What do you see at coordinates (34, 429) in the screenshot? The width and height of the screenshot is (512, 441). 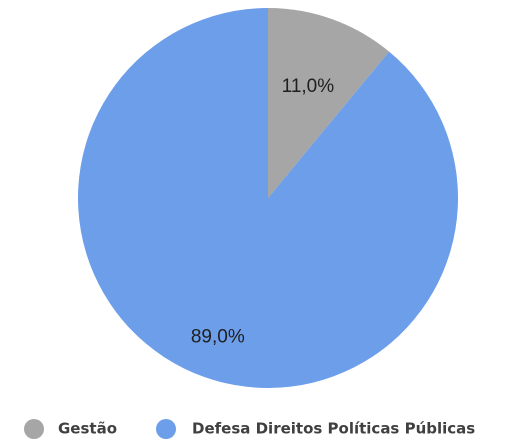 I see `legend-swatch-gestao` at bounding box center [34, 429].